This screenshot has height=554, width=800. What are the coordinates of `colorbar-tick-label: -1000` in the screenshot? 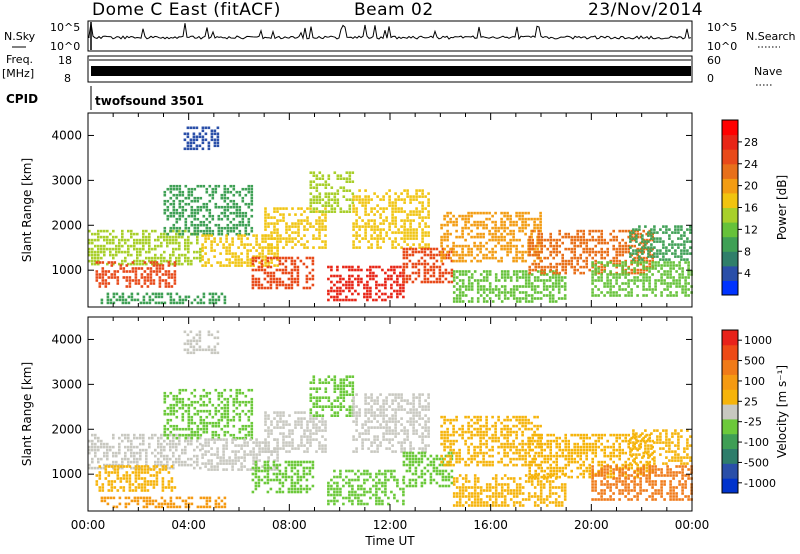 It's located at (760, 483).